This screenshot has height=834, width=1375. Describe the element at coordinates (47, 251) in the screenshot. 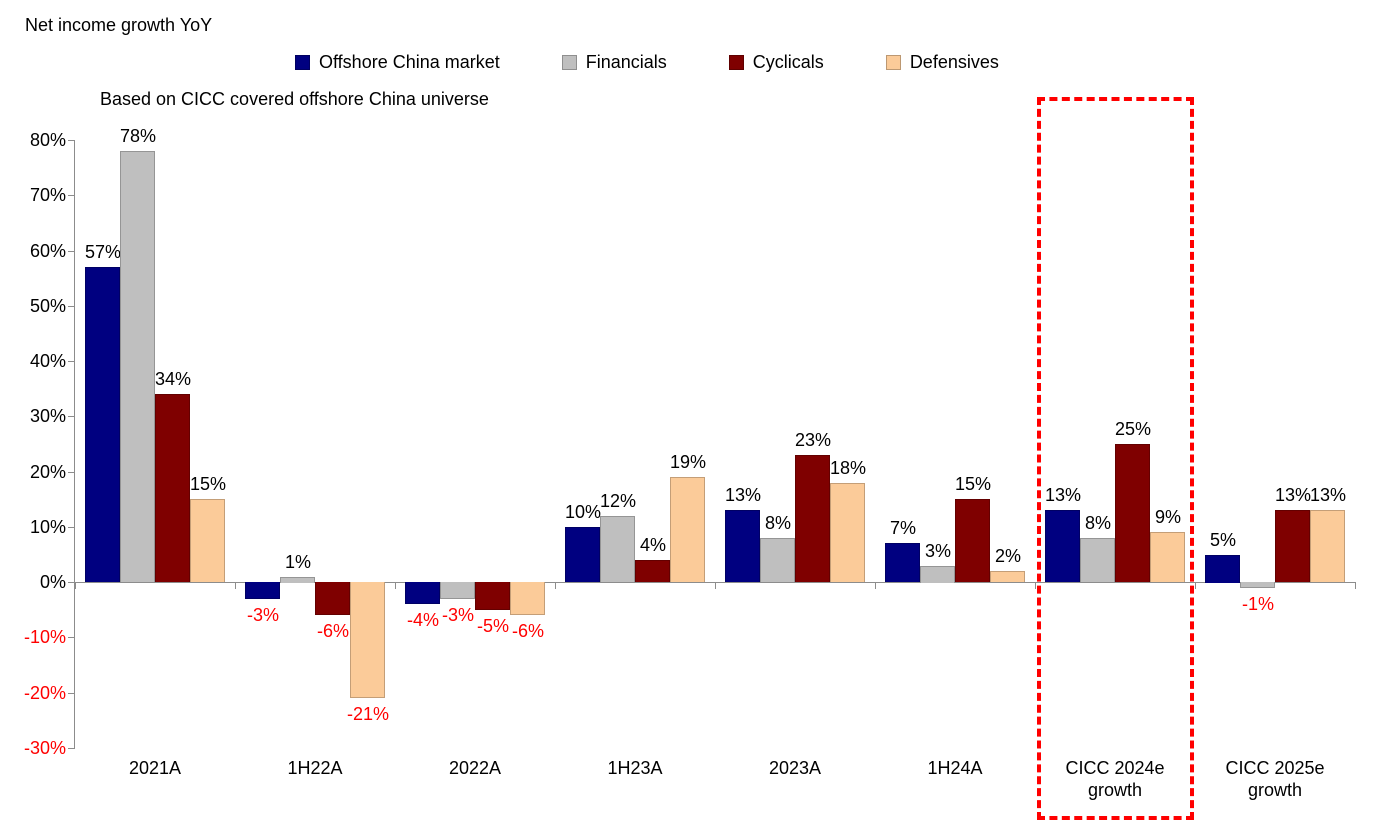

I see `y-tick-label: 60%` at that location.